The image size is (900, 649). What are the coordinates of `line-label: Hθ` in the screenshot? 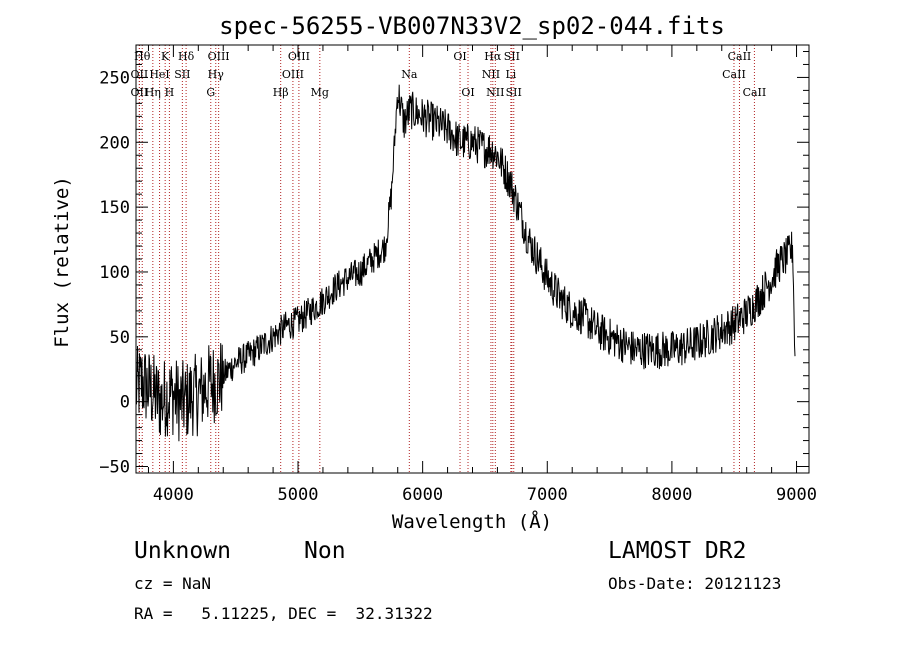 It's located at (142, 56).